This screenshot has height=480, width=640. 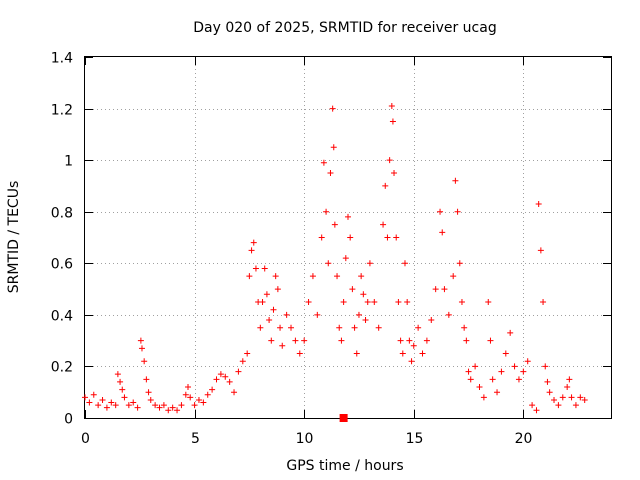 I want to click on y-tick-label: 0.8, so click(x=62, y=214).